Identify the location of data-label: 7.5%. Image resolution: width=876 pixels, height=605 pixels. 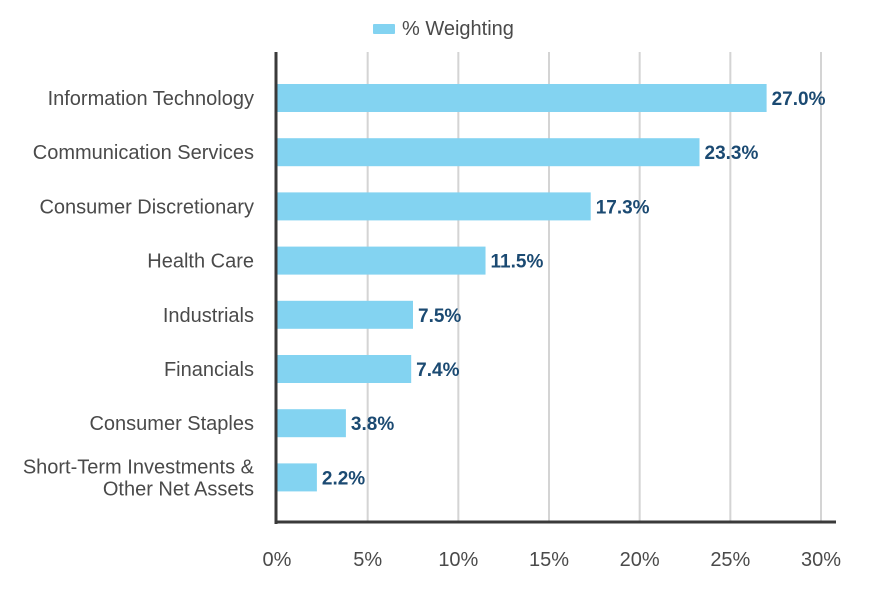
(439, 316).